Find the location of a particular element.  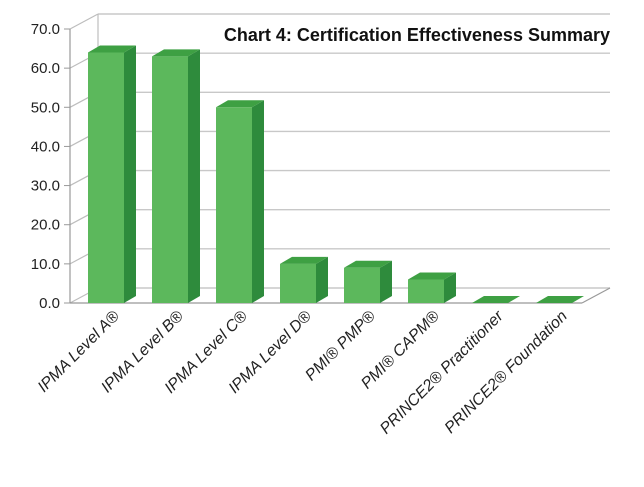

y-tick-label: 60.0 is located at coordinates (45, 68).